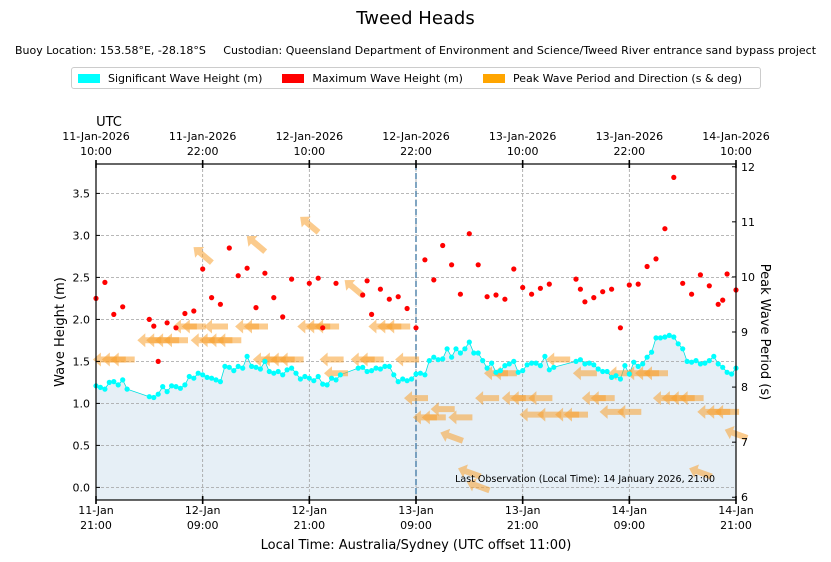  Describe the element at coordinates (310, 510) in the screenshot. I see `x-tick-label-date: 12-Jan` at that location.